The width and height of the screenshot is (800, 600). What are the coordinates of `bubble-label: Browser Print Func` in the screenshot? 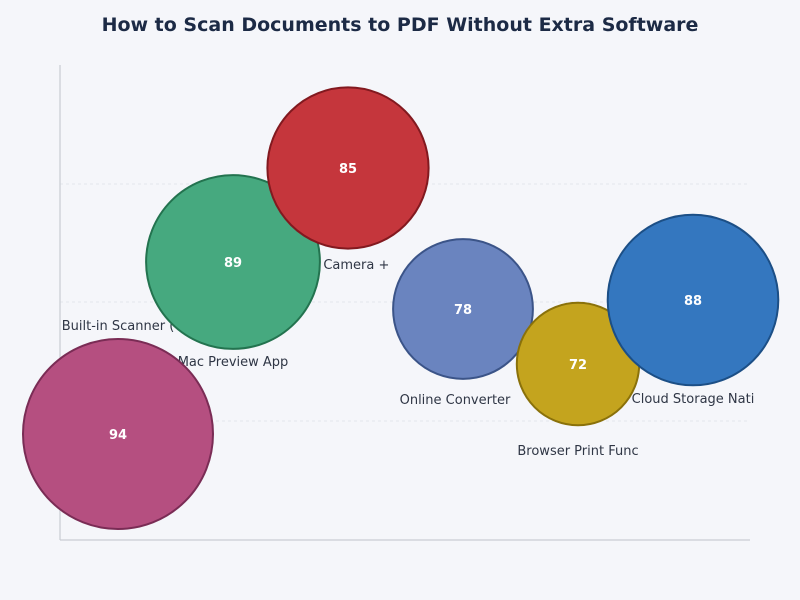 It's located at (577, 451).